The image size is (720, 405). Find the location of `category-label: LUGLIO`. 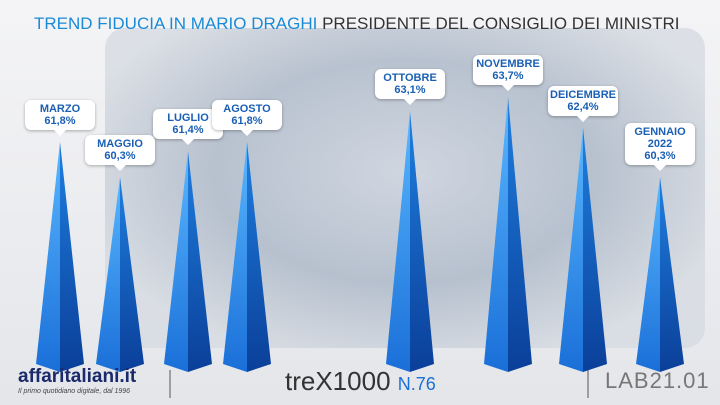

category-label: LUGLIO is located at coordinates (188, 118).